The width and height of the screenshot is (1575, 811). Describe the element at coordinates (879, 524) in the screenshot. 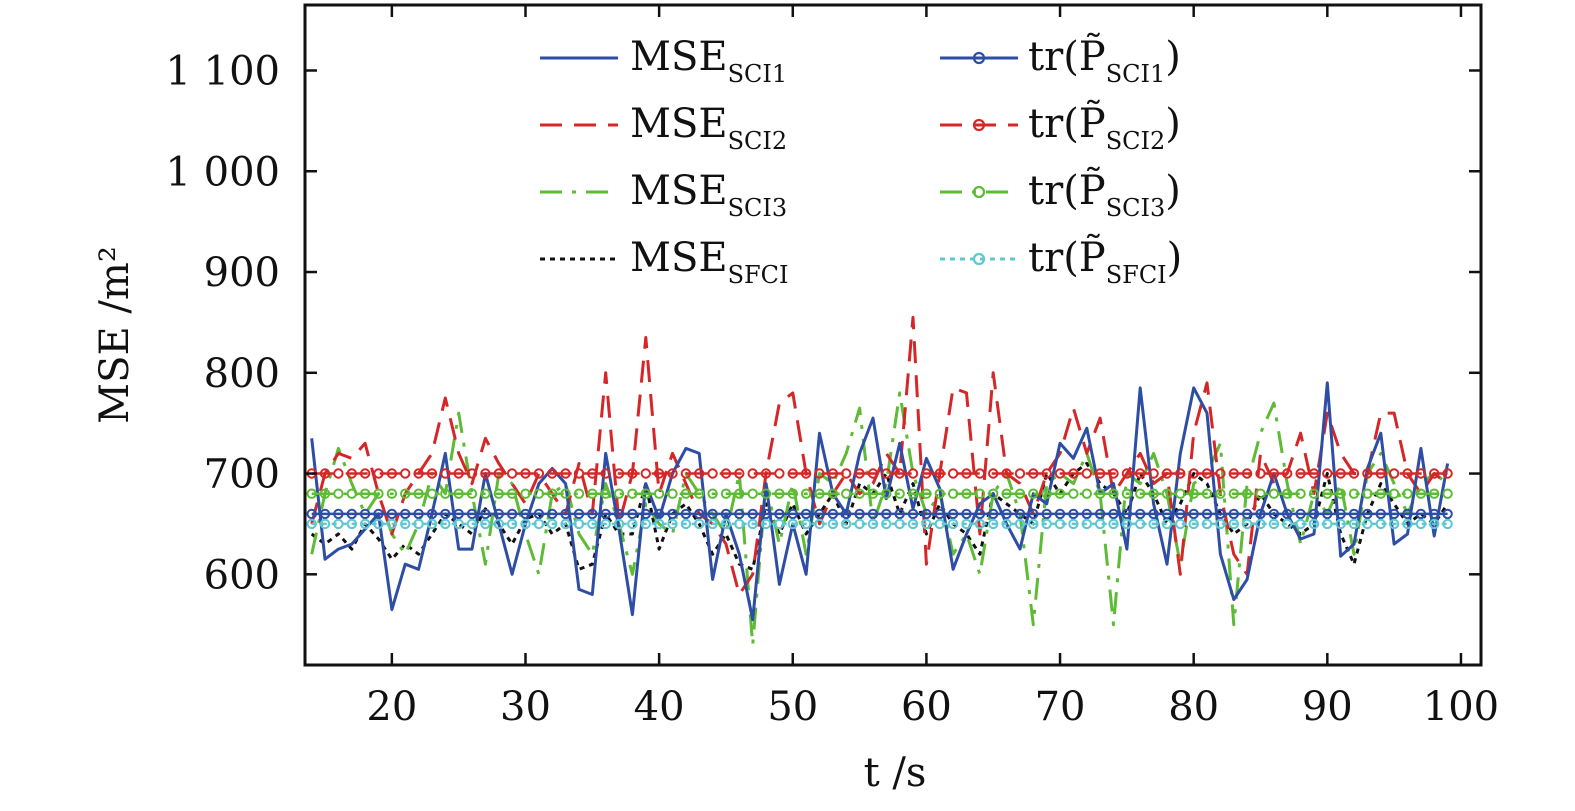

I see `series-trace-sfci` at that location.